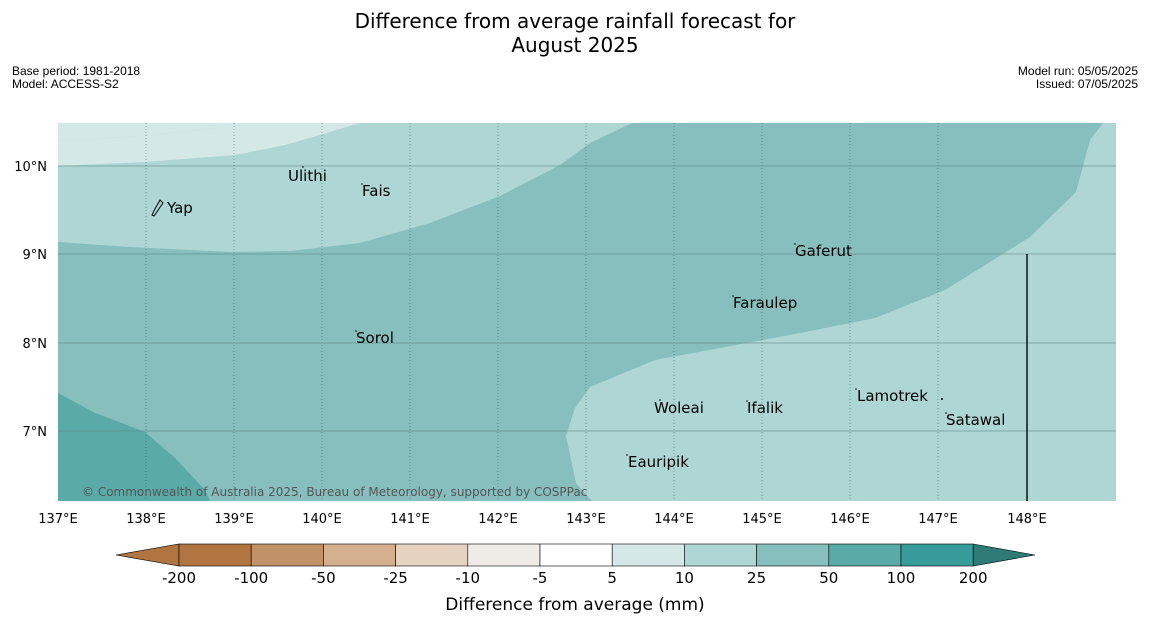 This screenshot has width=1150, height=644. Describe the element at coordinates (540, 578) in the screenshot. I see `colorbar-tick-label: -5` at that location.